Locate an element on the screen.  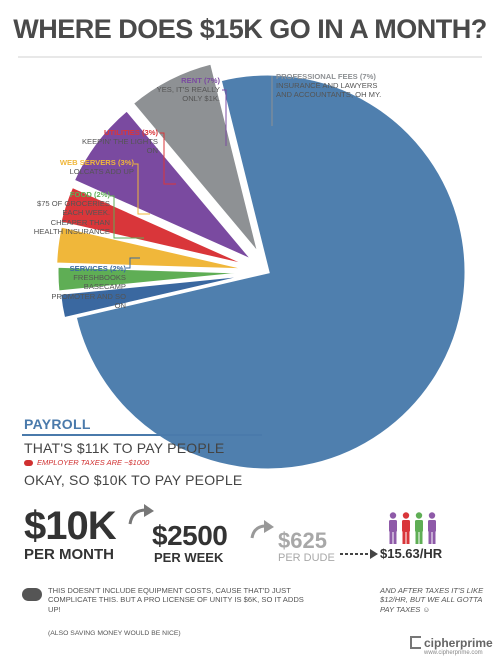
title-divider is located at coordinates (250, 57).